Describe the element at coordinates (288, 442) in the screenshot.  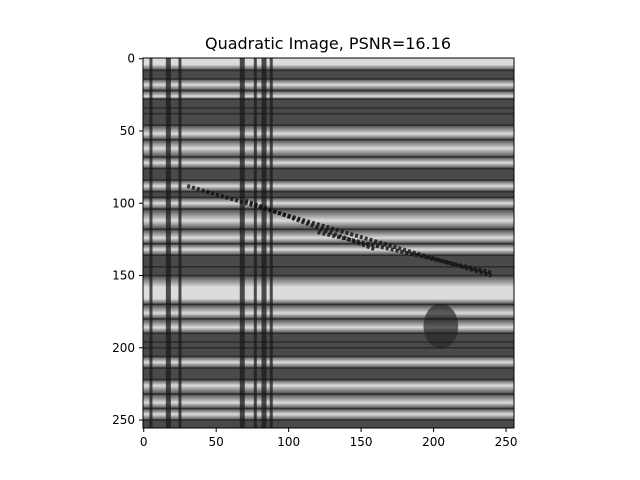
I see `x-tick-label: 100` at that location.